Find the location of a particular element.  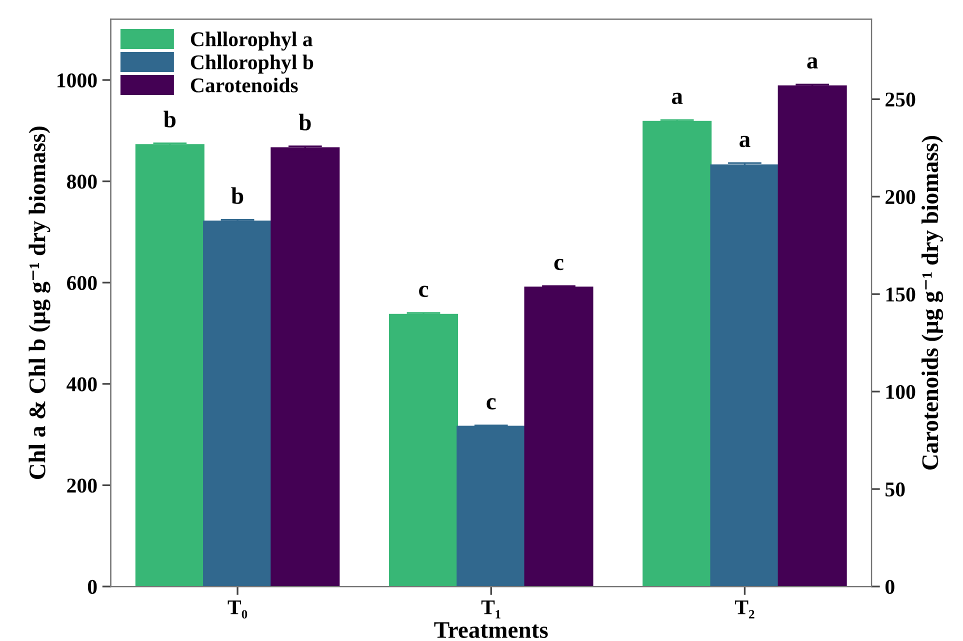

y-tick-label: 400 is located at coordinates (81, 384).